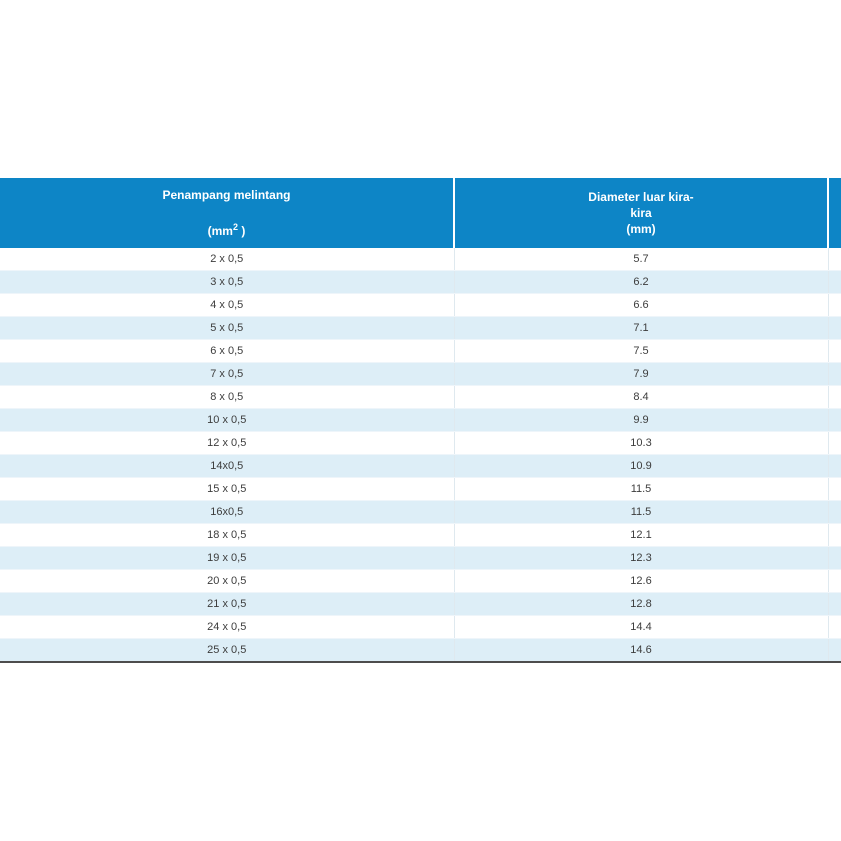 The image size is (841, 841). Describe the element at coordinates (227, 420) in the screenshot. I see `cell-penampang: 10 x 0,5` at that location.